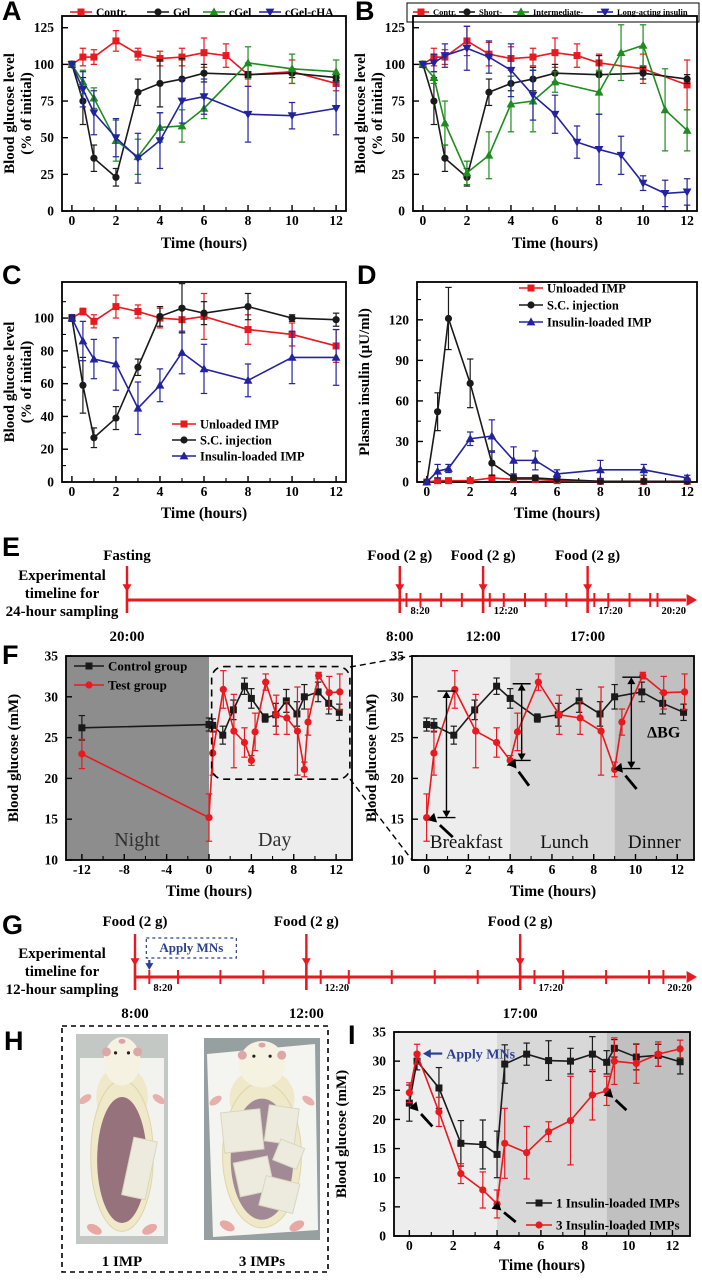 This screenshot has height=1280, width=702. Describe the element at coordinates (204, 491) in the screenshot. I see `svg-text: 6` at that location.